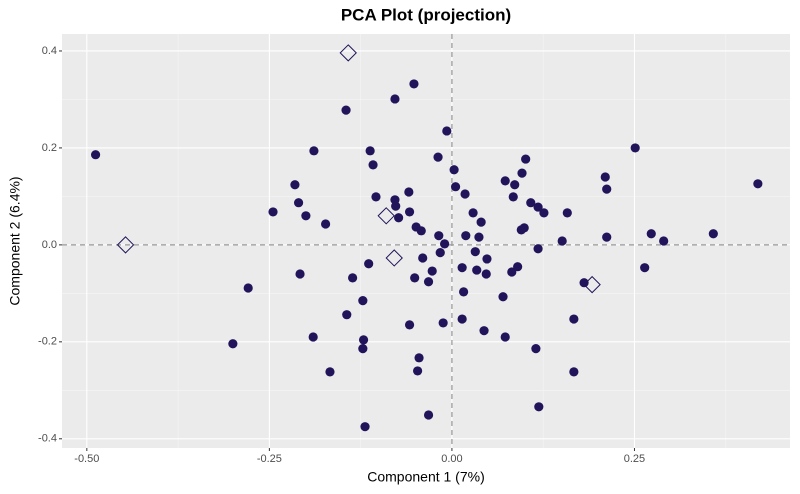  Describe the element at coordinates (634, 459) in the screenshot. I see `x-tick-label: 0.25` at that location.